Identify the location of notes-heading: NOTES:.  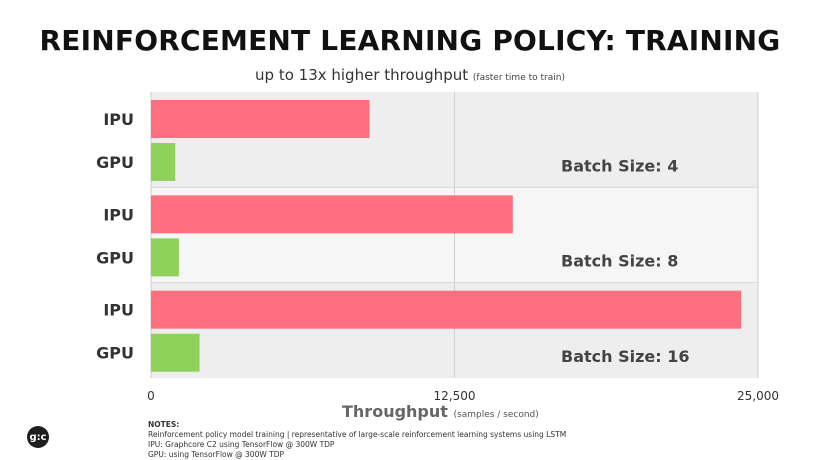
(164, 424).